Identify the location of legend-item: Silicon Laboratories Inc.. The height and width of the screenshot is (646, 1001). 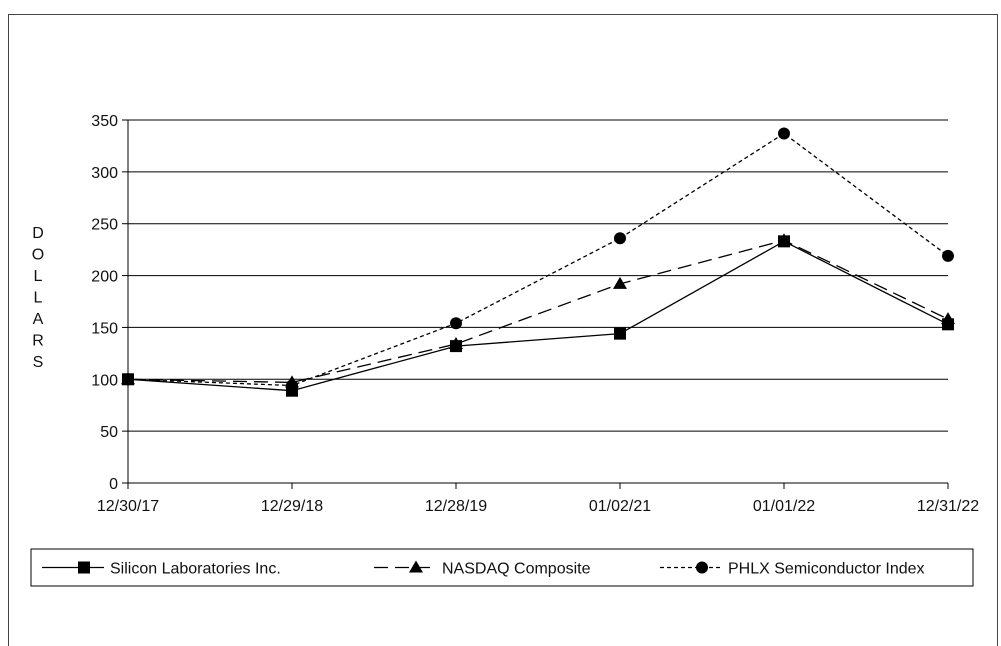
(161, 569).